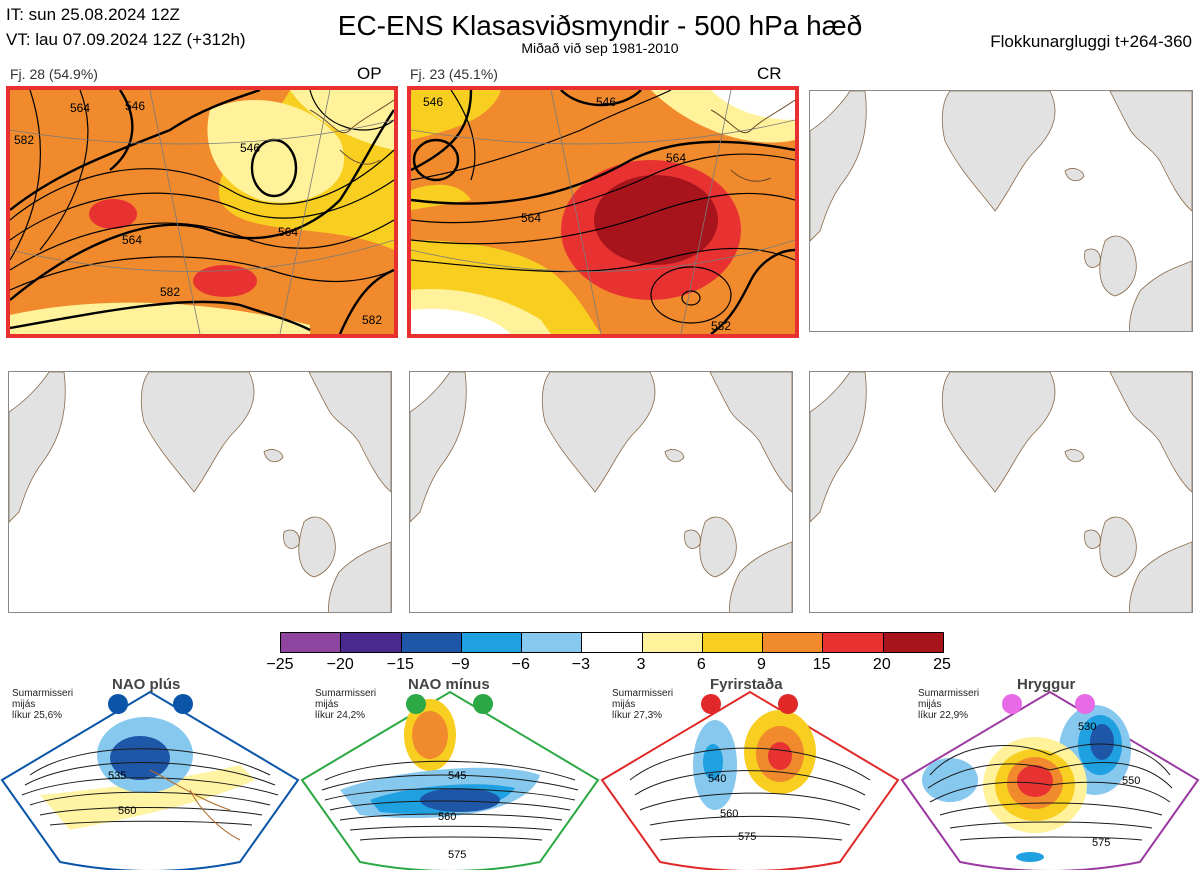  I want to click on regime-contour-label: 530, so click(1087, 727).